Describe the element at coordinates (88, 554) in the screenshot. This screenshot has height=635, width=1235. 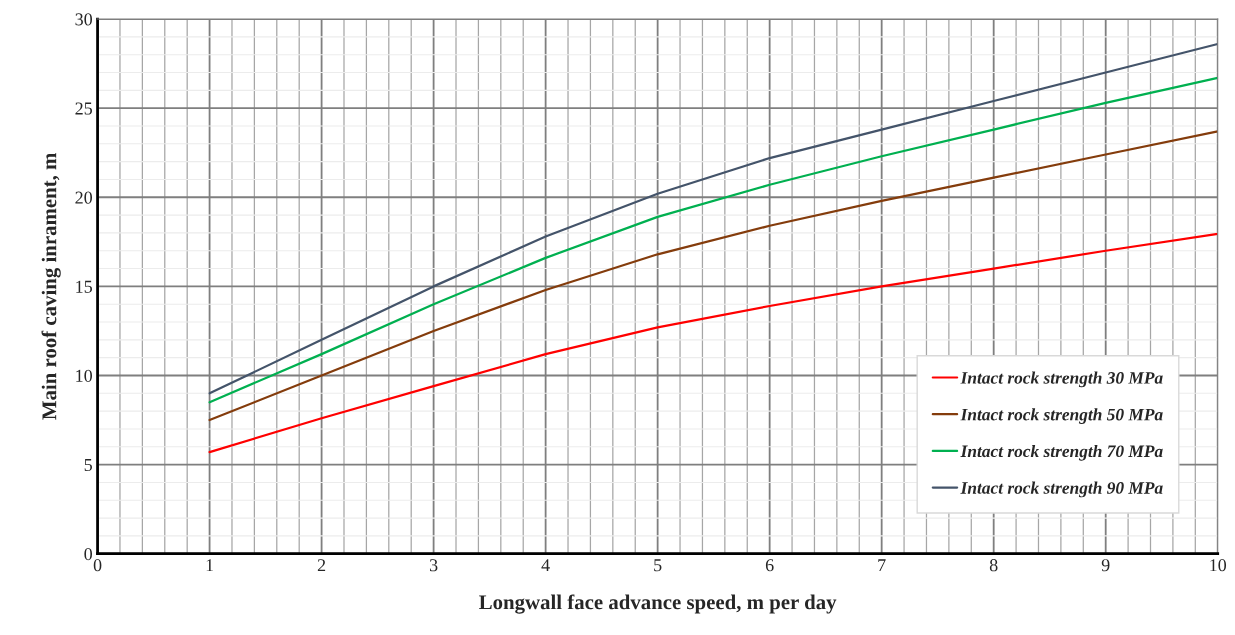
I see `y-tick-label: 0` at that location.